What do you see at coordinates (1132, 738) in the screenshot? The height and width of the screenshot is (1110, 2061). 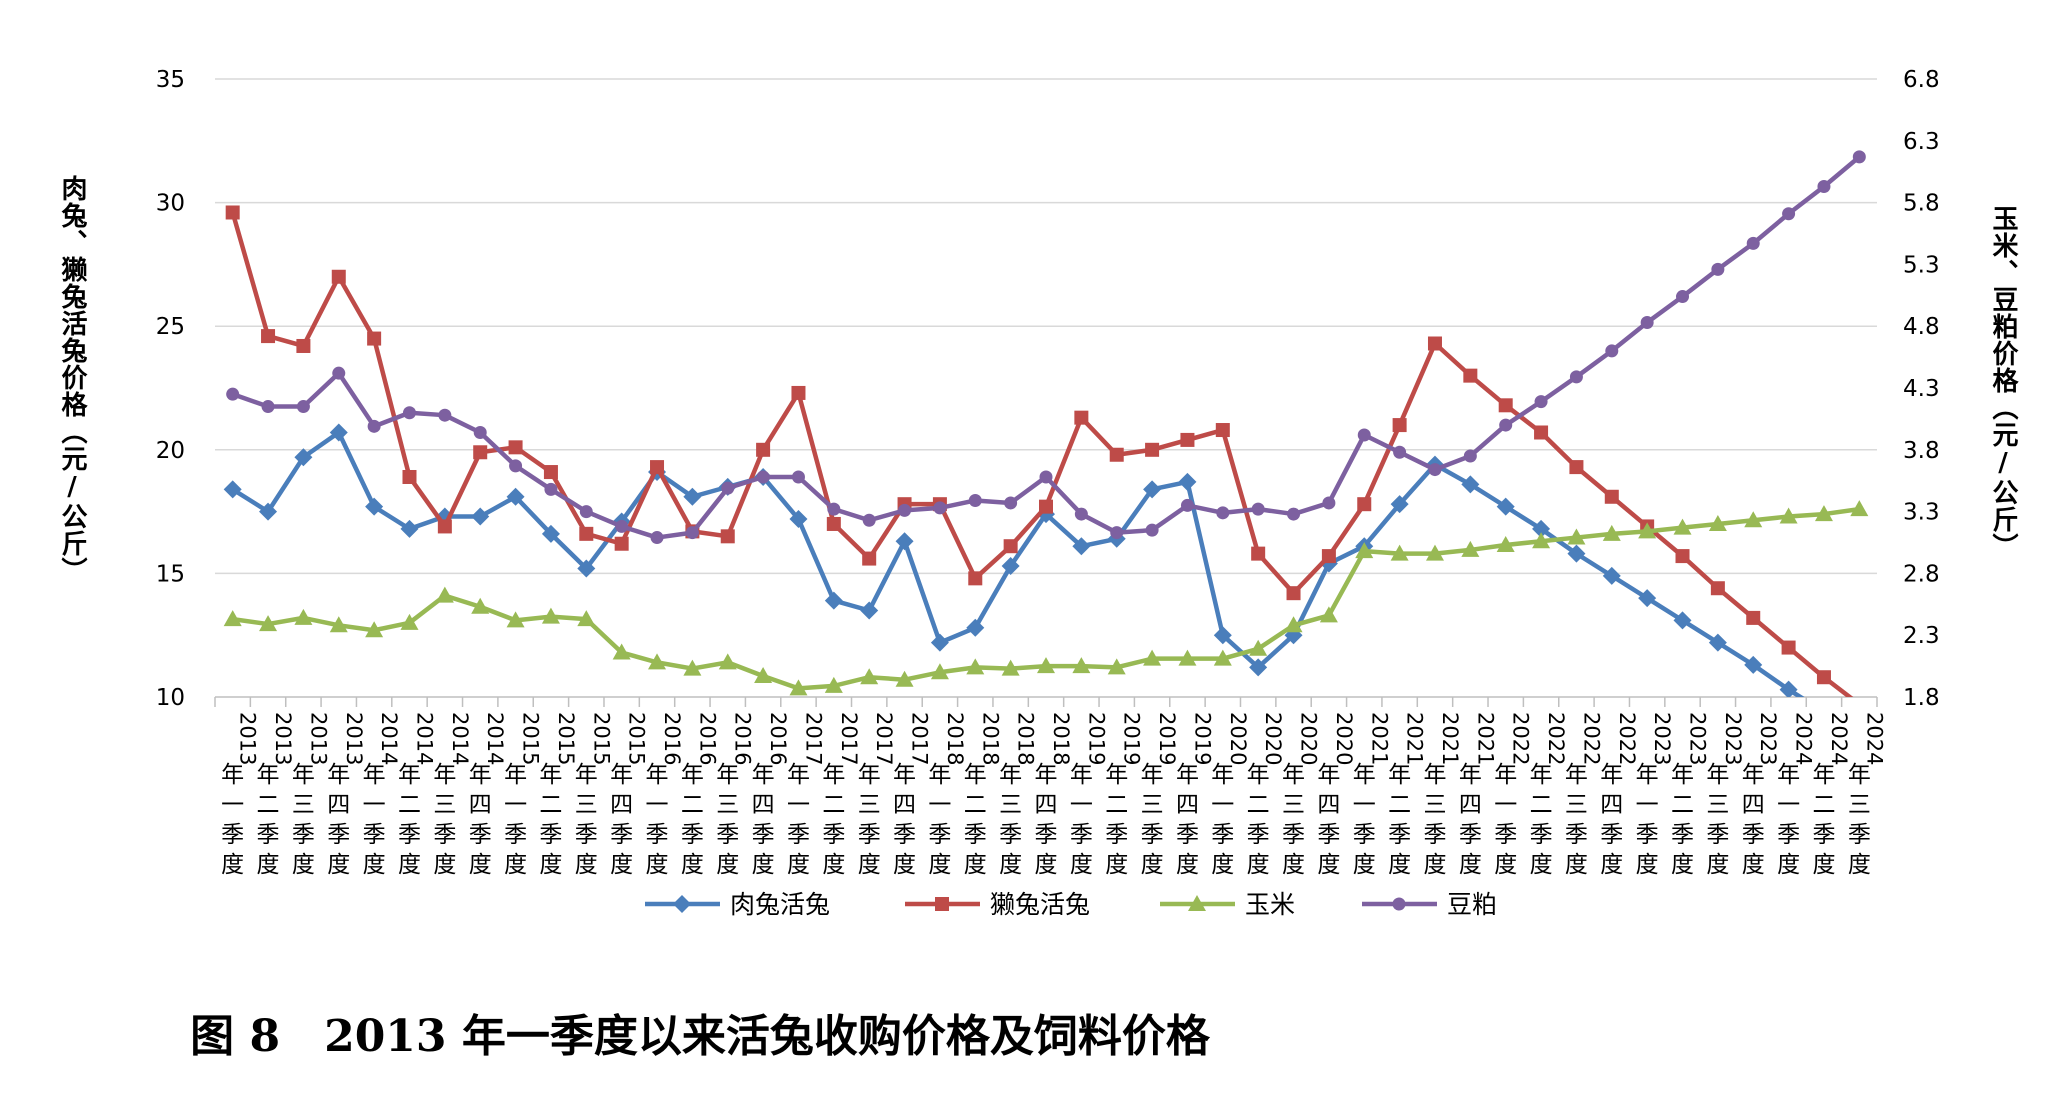 I see `x-tick-year: 2019` at bounding box center [1132, 738].